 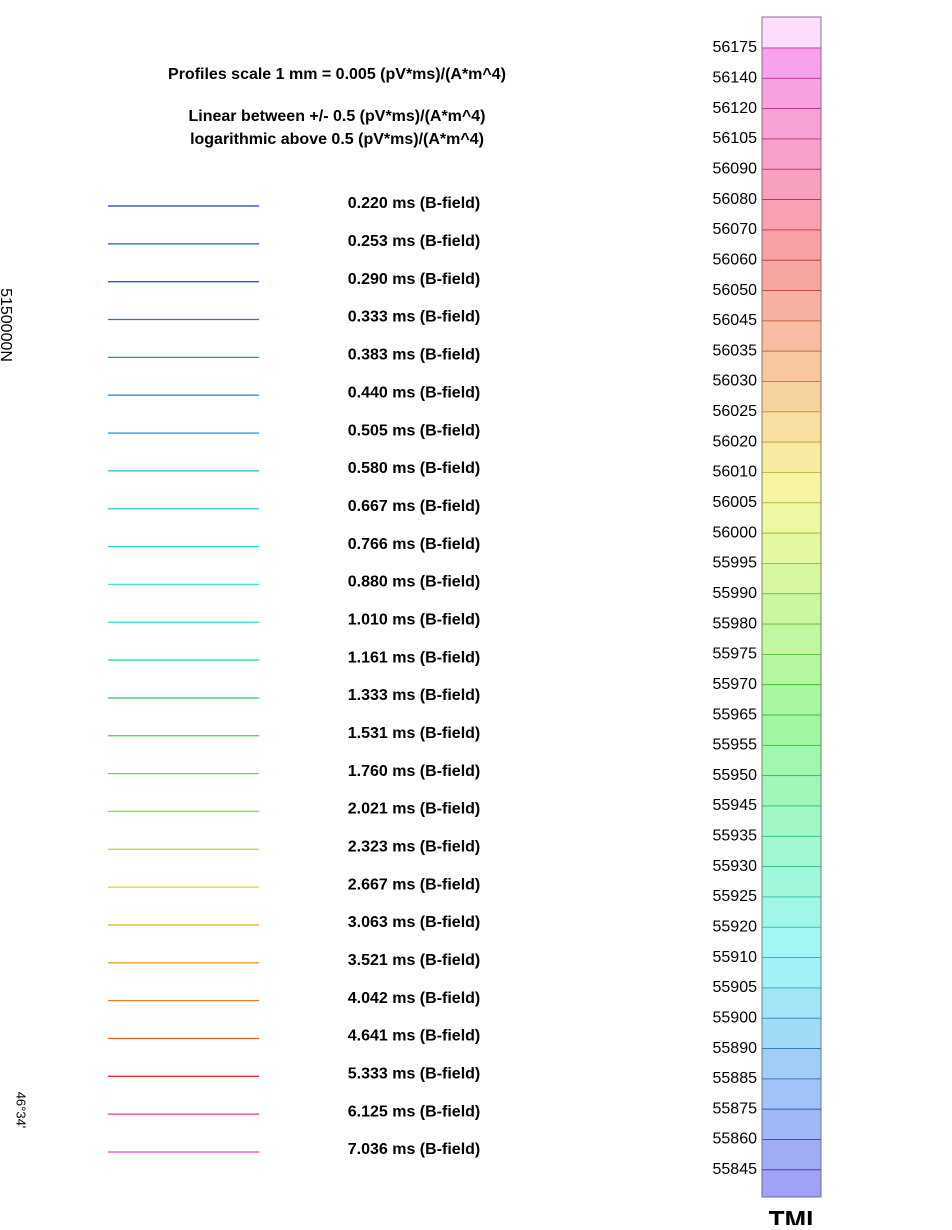 What do you see at coordinates (735, 563) in the screenshot?
I see `colorbar-label: 55995` at bounding box center [735, 563].